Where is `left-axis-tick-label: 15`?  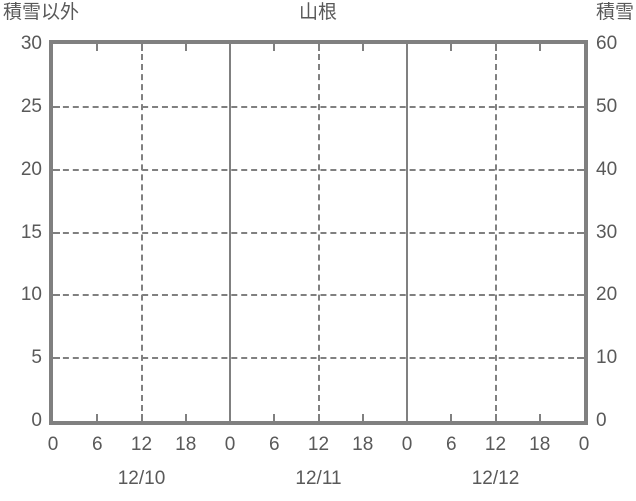 left-axis-tick-label: 15 is located at coordinates (31, 232).